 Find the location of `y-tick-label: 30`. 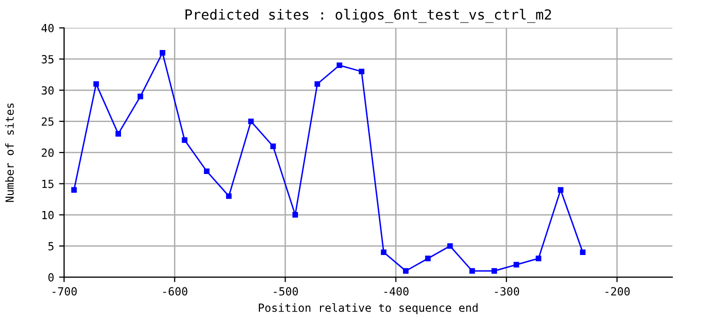

y-tick-label: 30 is located at coordinates (48, 90).